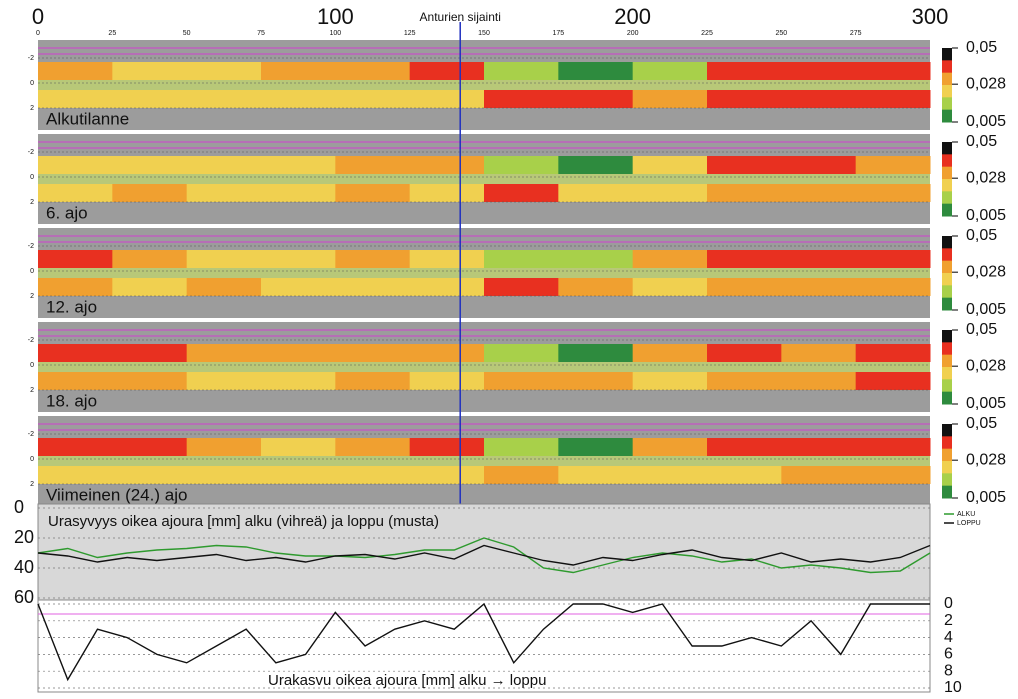 This screenshot has width=1018, height=699. Describe the element at coordinates (460, 17) in the screenshot. I see `annotation: Anturien sijainti` at that location.